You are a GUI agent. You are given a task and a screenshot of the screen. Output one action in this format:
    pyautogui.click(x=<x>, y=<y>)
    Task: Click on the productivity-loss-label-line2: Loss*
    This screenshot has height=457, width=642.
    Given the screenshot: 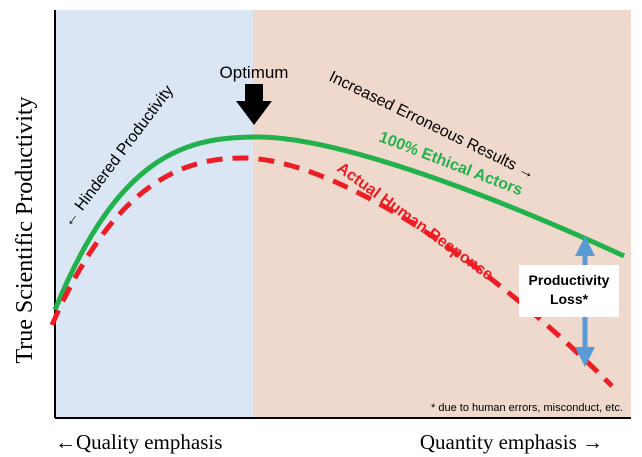 What is the action you would take?
    pyautogui.click(x=569, y=299)
    